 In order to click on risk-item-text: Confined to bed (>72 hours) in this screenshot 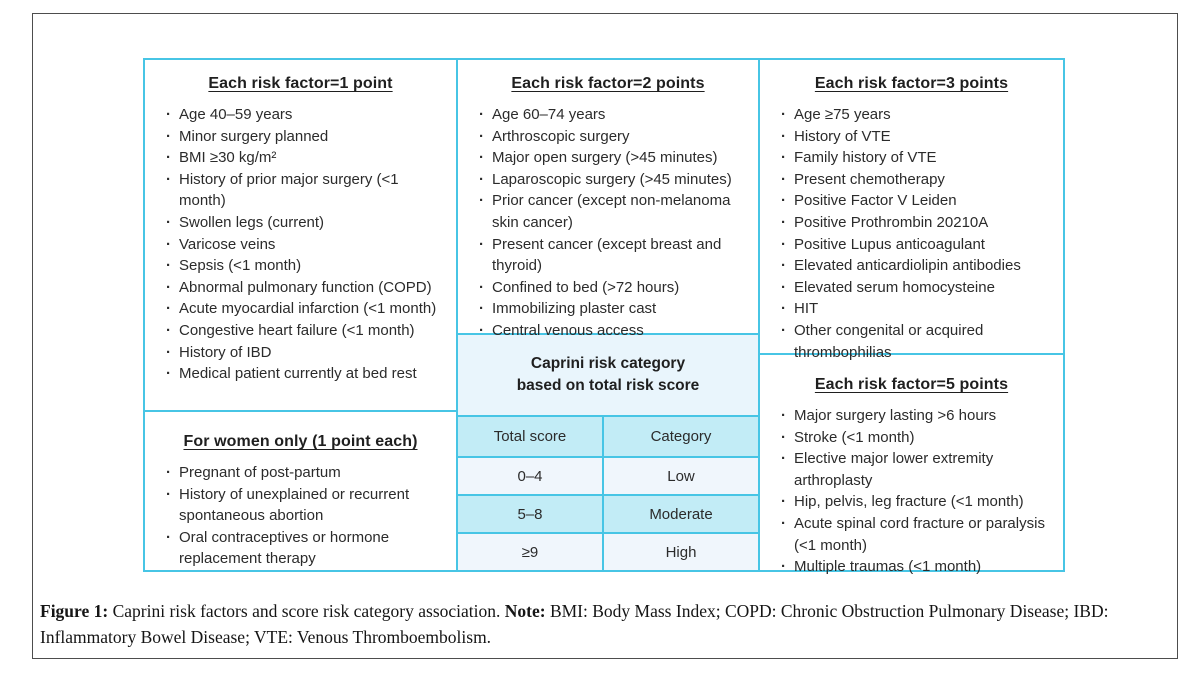, I will do `click(586, 287)`.